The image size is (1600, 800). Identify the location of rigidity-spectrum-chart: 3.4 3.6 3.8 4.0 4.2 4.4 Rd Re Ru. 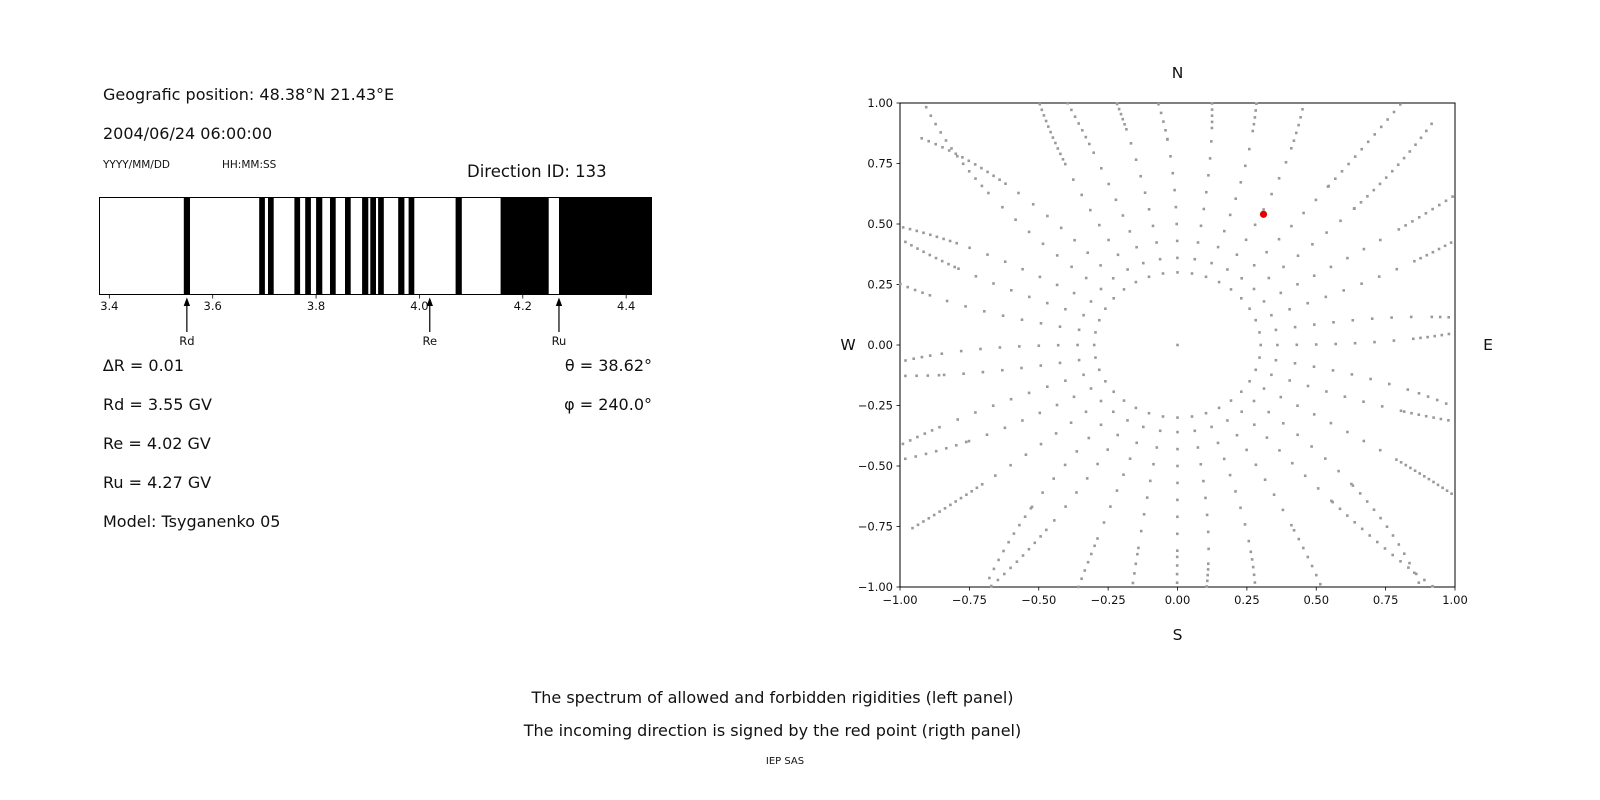
(375, 272).